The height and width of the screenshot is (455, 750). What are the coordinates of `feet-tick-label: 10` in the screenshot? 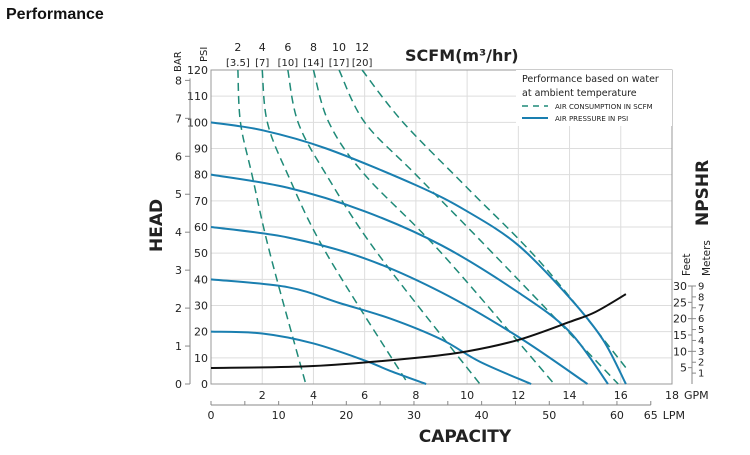 It's located at (680, 351).